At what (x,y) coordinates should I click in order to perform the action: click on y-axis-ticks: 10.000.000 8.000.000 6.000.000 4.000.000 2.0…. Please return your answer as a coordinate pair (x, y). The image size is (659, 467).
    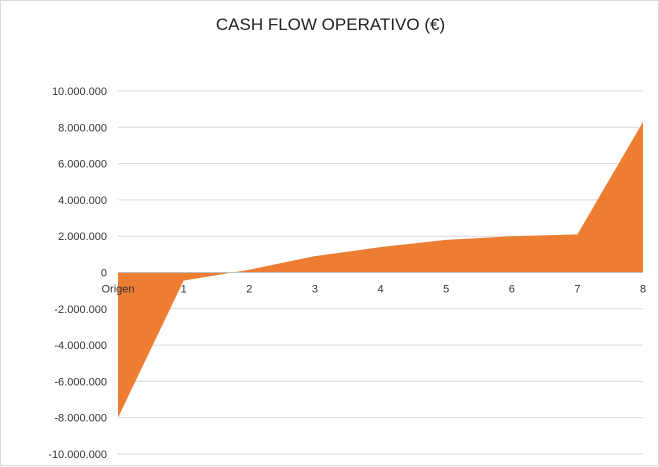
    Looking at the image, I should click on (77, 273).